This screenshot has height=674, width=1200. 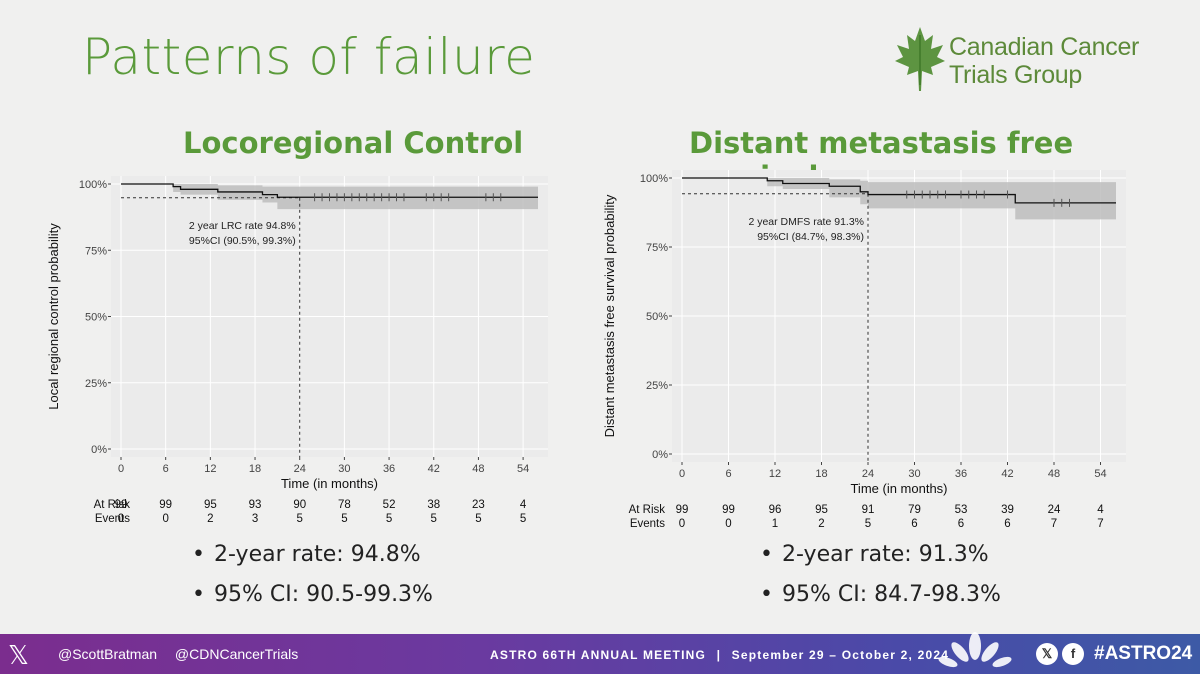 I want to click on bullet-text: 95% CI: 90.5-99.3%, so click(x=323, y=594).